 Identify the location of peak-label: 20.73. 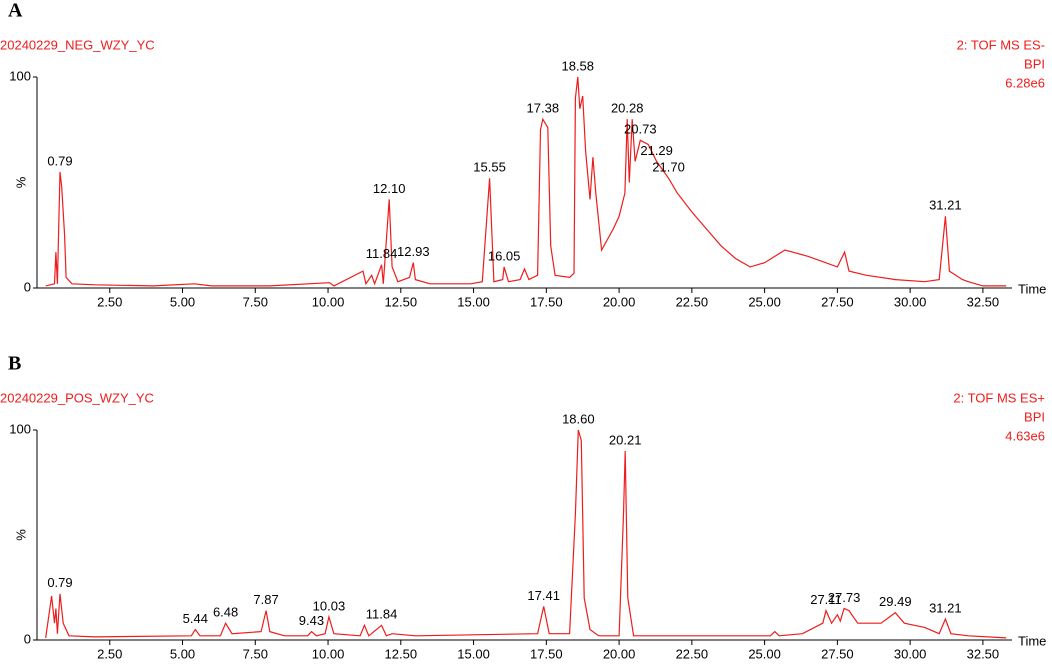
(640, 129).